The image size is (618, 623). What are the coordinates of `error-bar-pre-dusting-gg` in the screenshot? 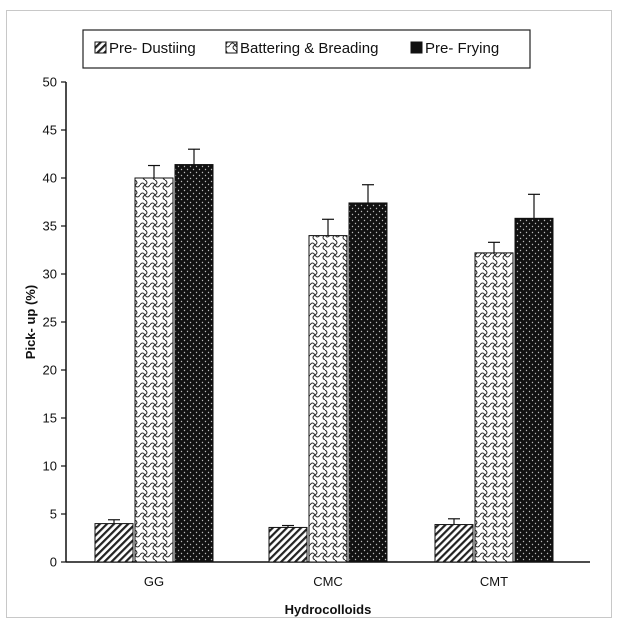 It's located at (114, 521).